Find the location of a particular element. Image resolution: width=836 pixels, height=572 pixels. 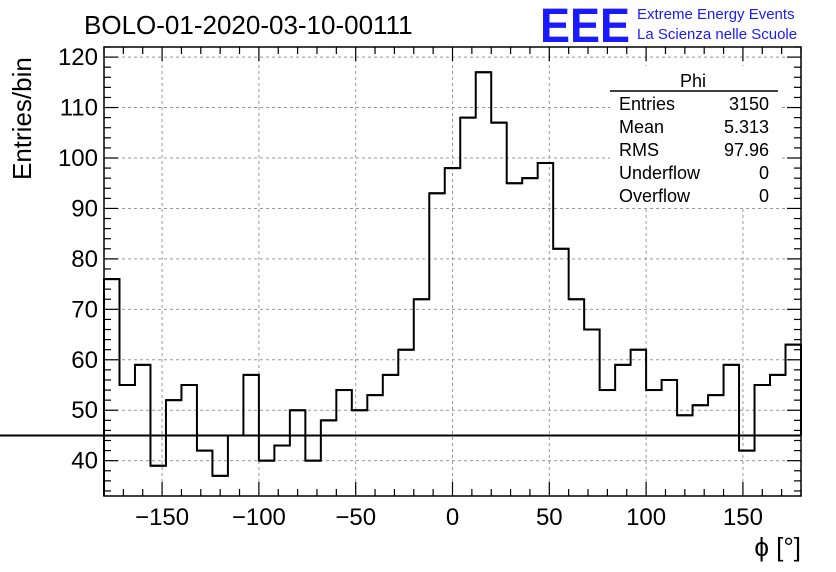

logo-line-2: La Scienza nelle Scuole is located at coordinates (717, 34).